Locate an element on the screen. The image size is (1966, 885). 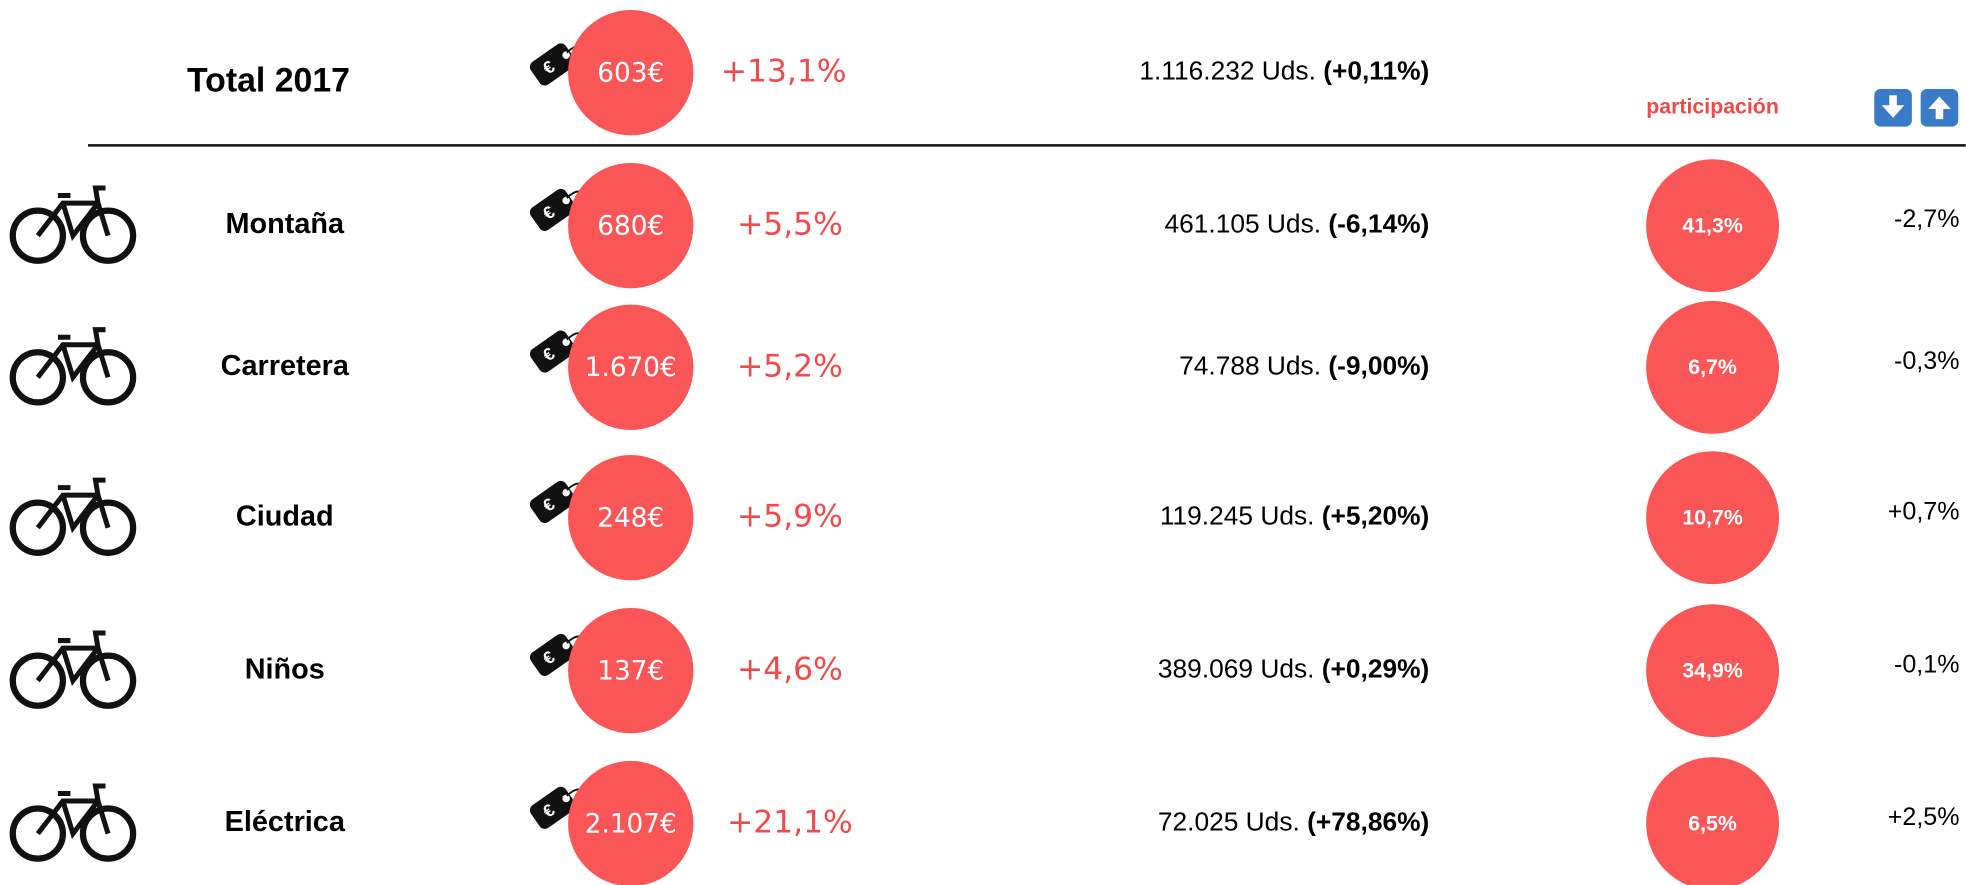
price-change: +5,2% is located at coordinates (790, 366).